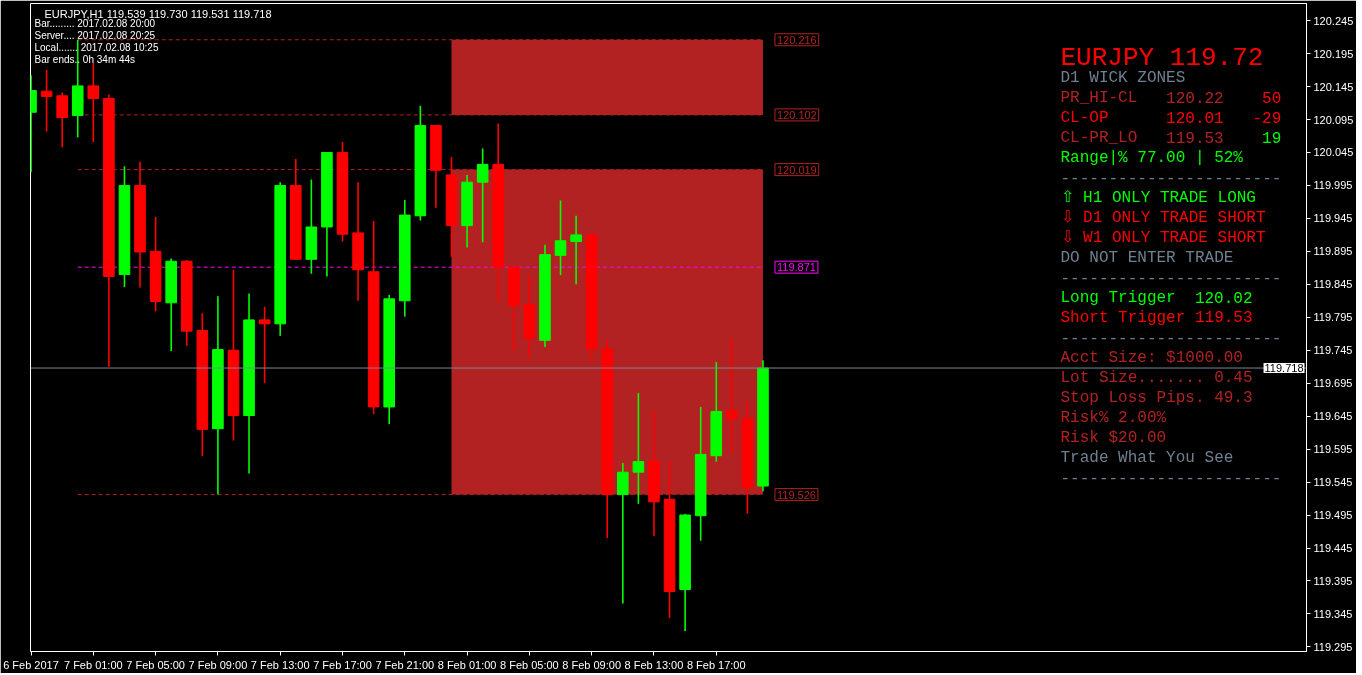 This screenshot has width=1362, height=675. Describe the element at coordinates (1333, 646) in the screenshot. I see `y-tick-label: 119.295` at that location.